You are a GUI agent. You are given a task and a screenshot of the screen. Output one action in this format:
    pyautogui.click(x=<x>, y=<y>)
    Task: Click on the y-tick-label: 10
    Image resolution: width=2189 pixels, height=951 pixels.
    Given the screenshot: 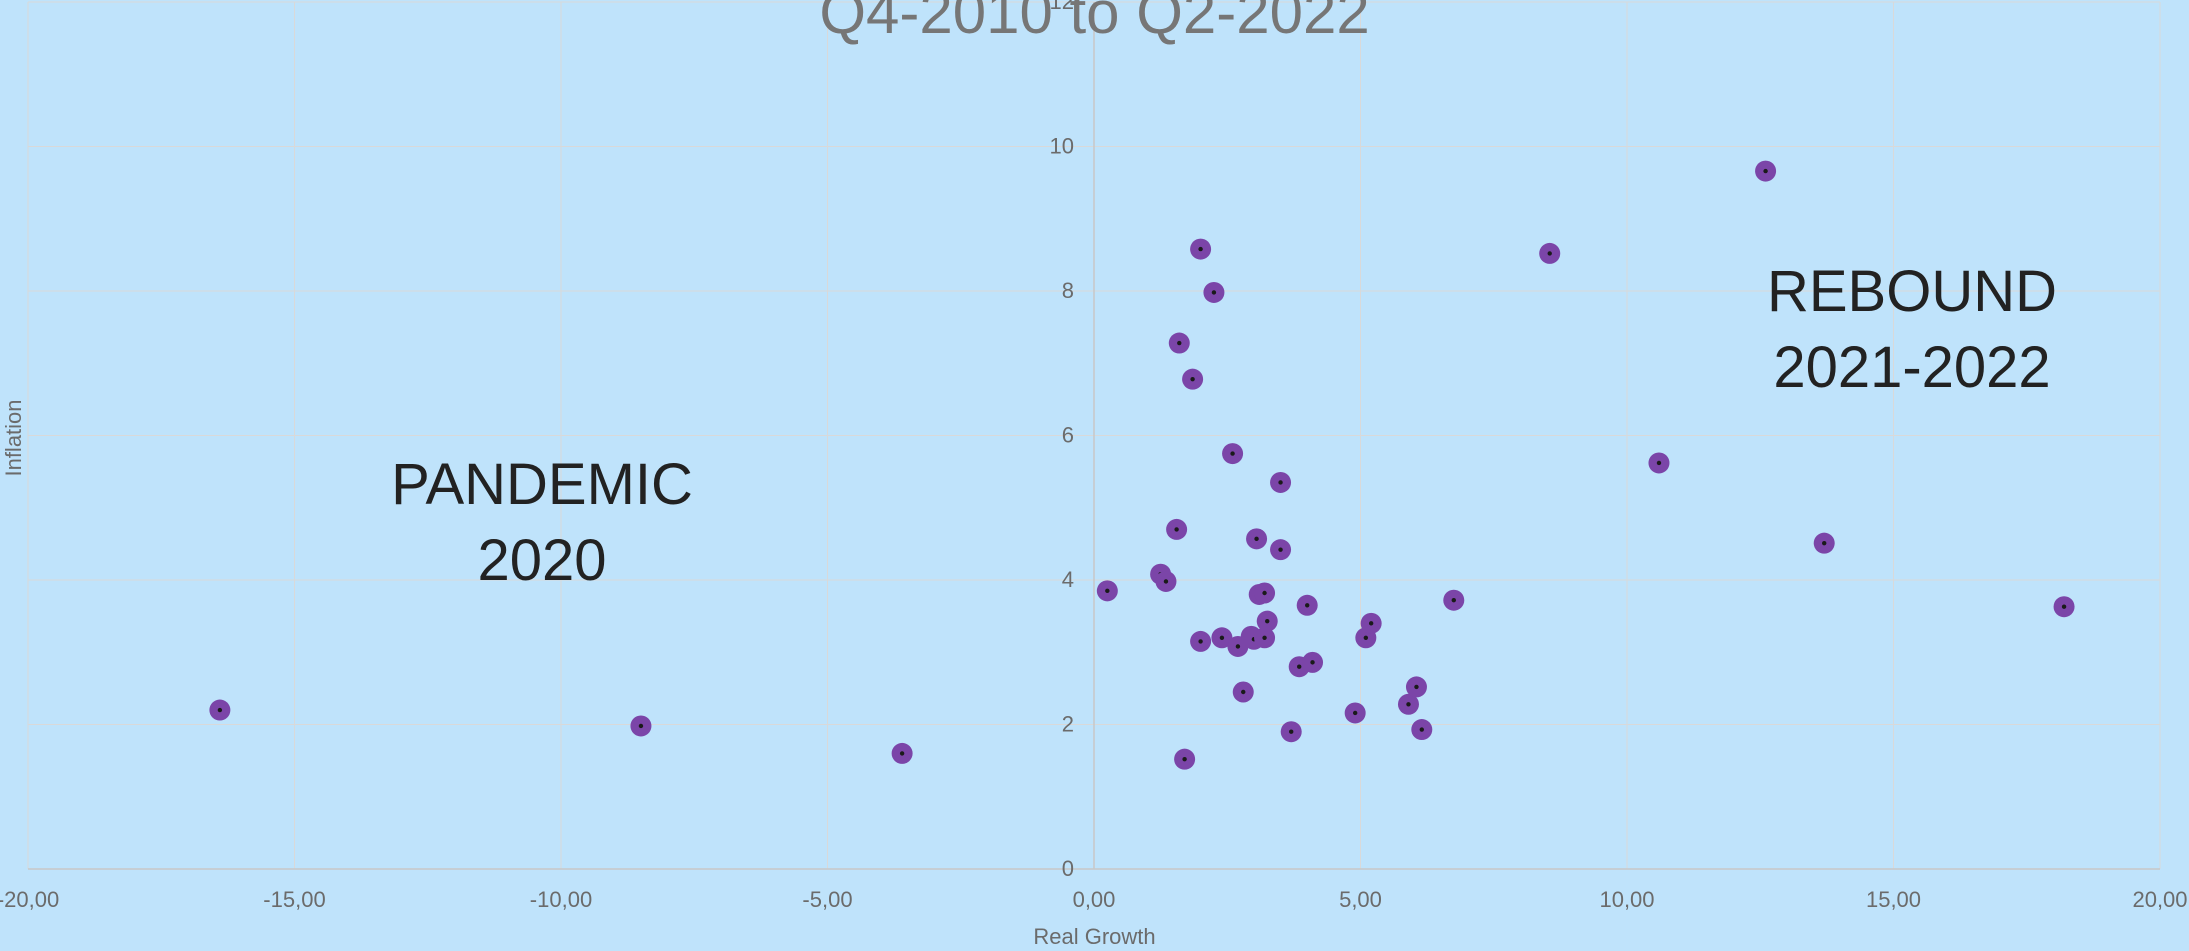 What is the action you would take?
    pyautogui.click(x=1062, y=146)
    